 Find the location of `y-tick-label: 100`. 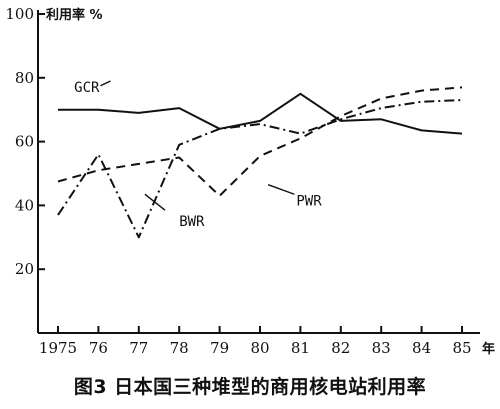

y-tick-label: 100 is located at coordinates (19, 14).